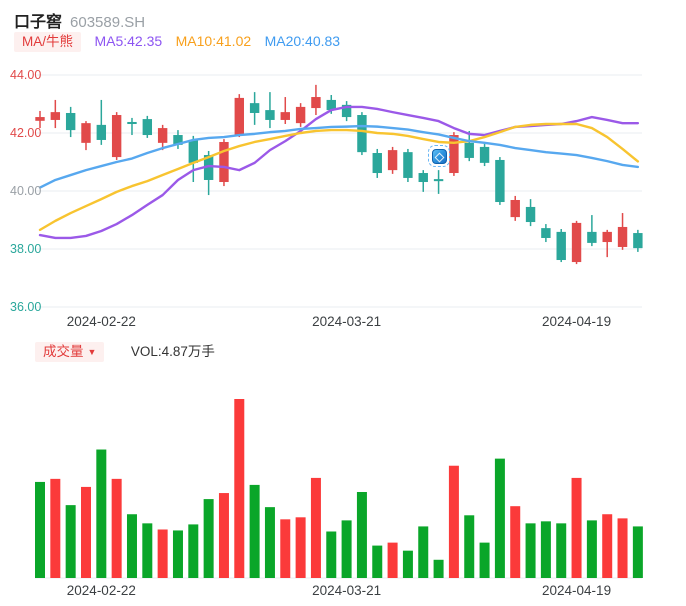 The image size is (686, 606). What do you see at coordinates (172, 351) in the screenshot?
I see `volume-readout: VOL:4.87万手` at bounding box center [172, 351].